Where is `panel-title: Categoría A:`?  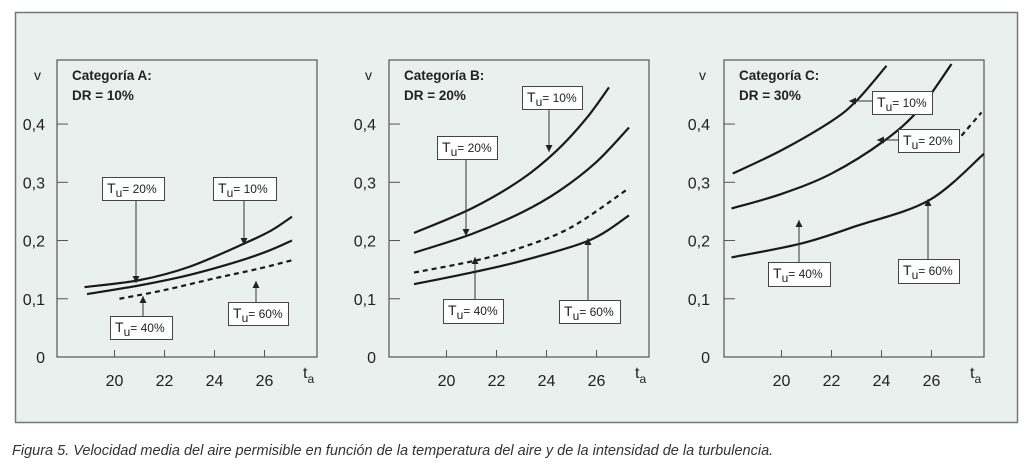 panel-title: Categoría A: is located at coordinates (112, 75).